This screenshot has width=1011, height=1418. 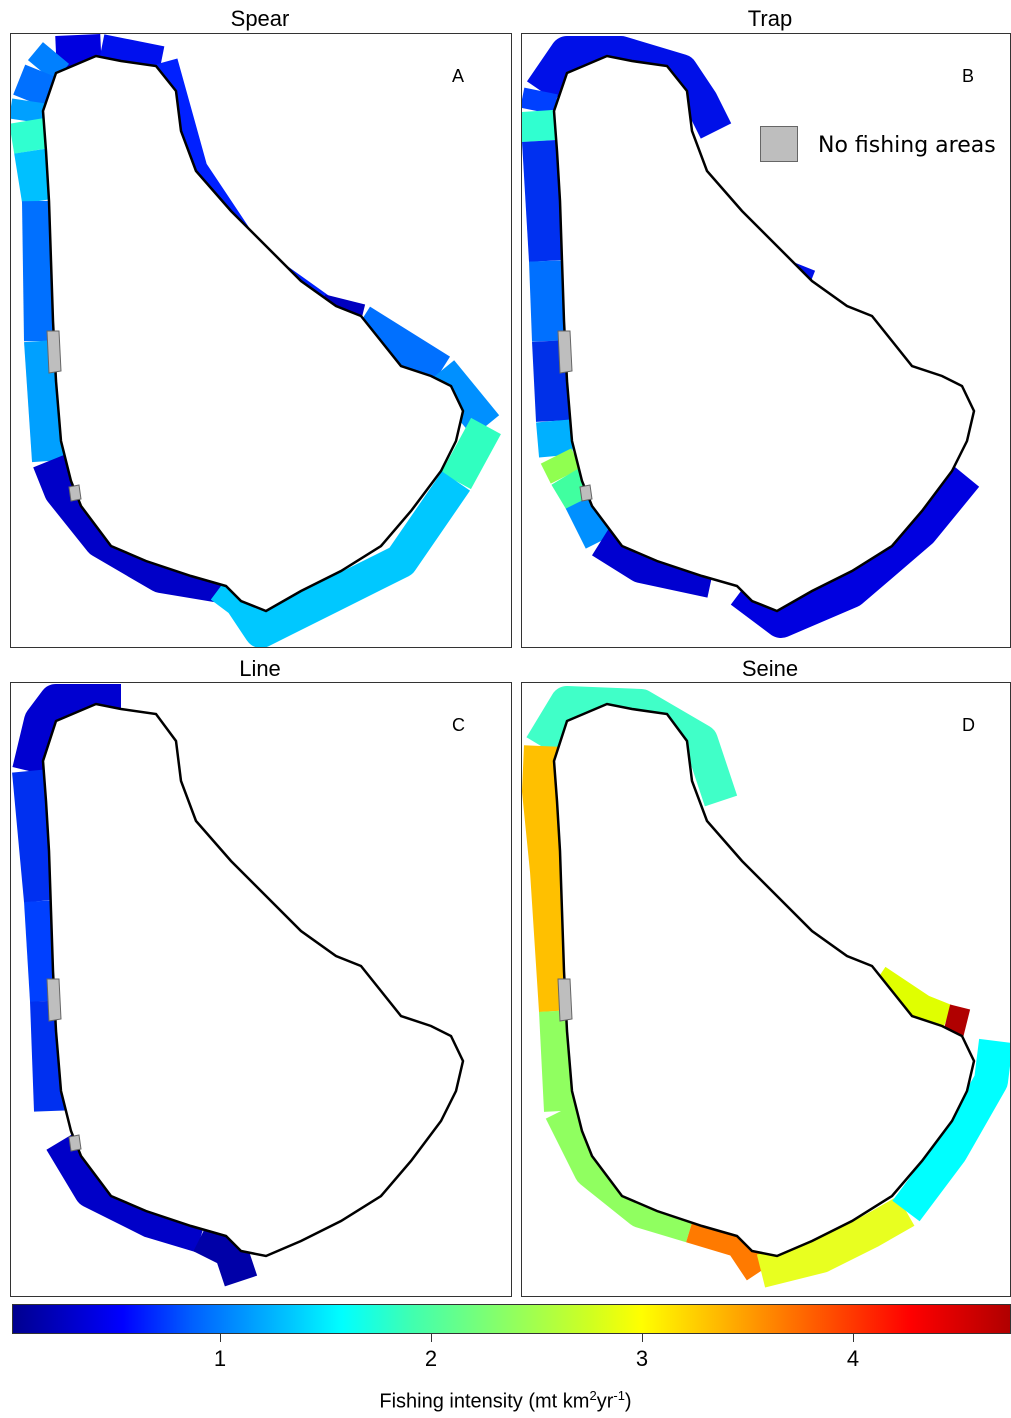 I want to click on fishing-intensity-colorbar, so click(x=511, y=1319).